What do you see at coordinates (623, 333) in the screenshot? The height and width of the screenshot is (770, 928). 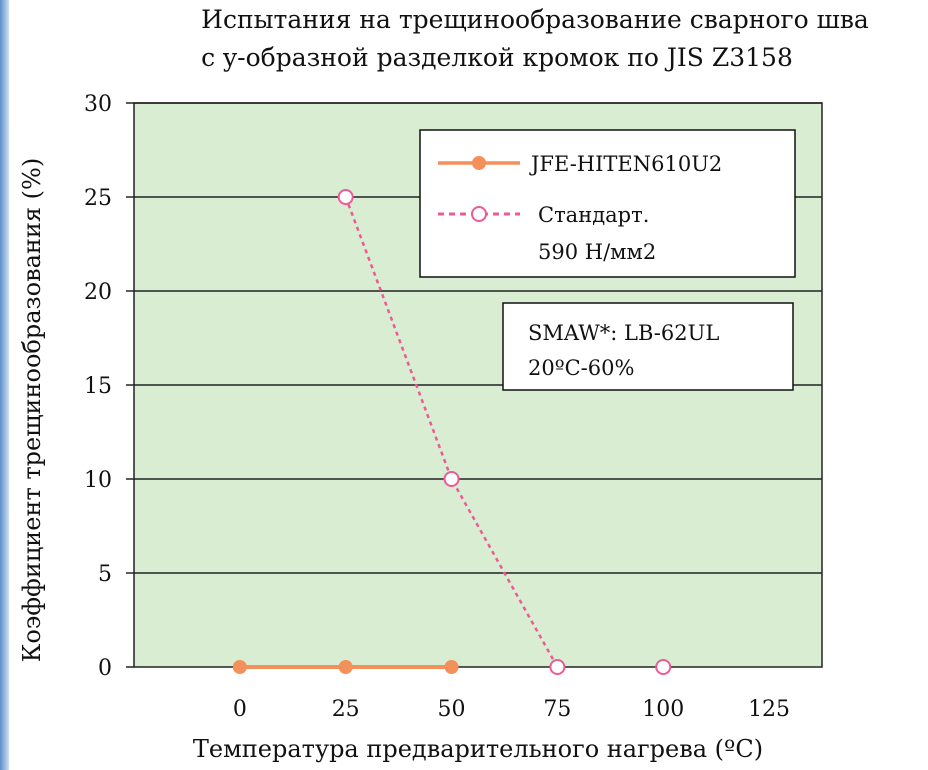 I see `annotation-line-1: SMAW*: LB-62UL` at bounding box center [623, 333].